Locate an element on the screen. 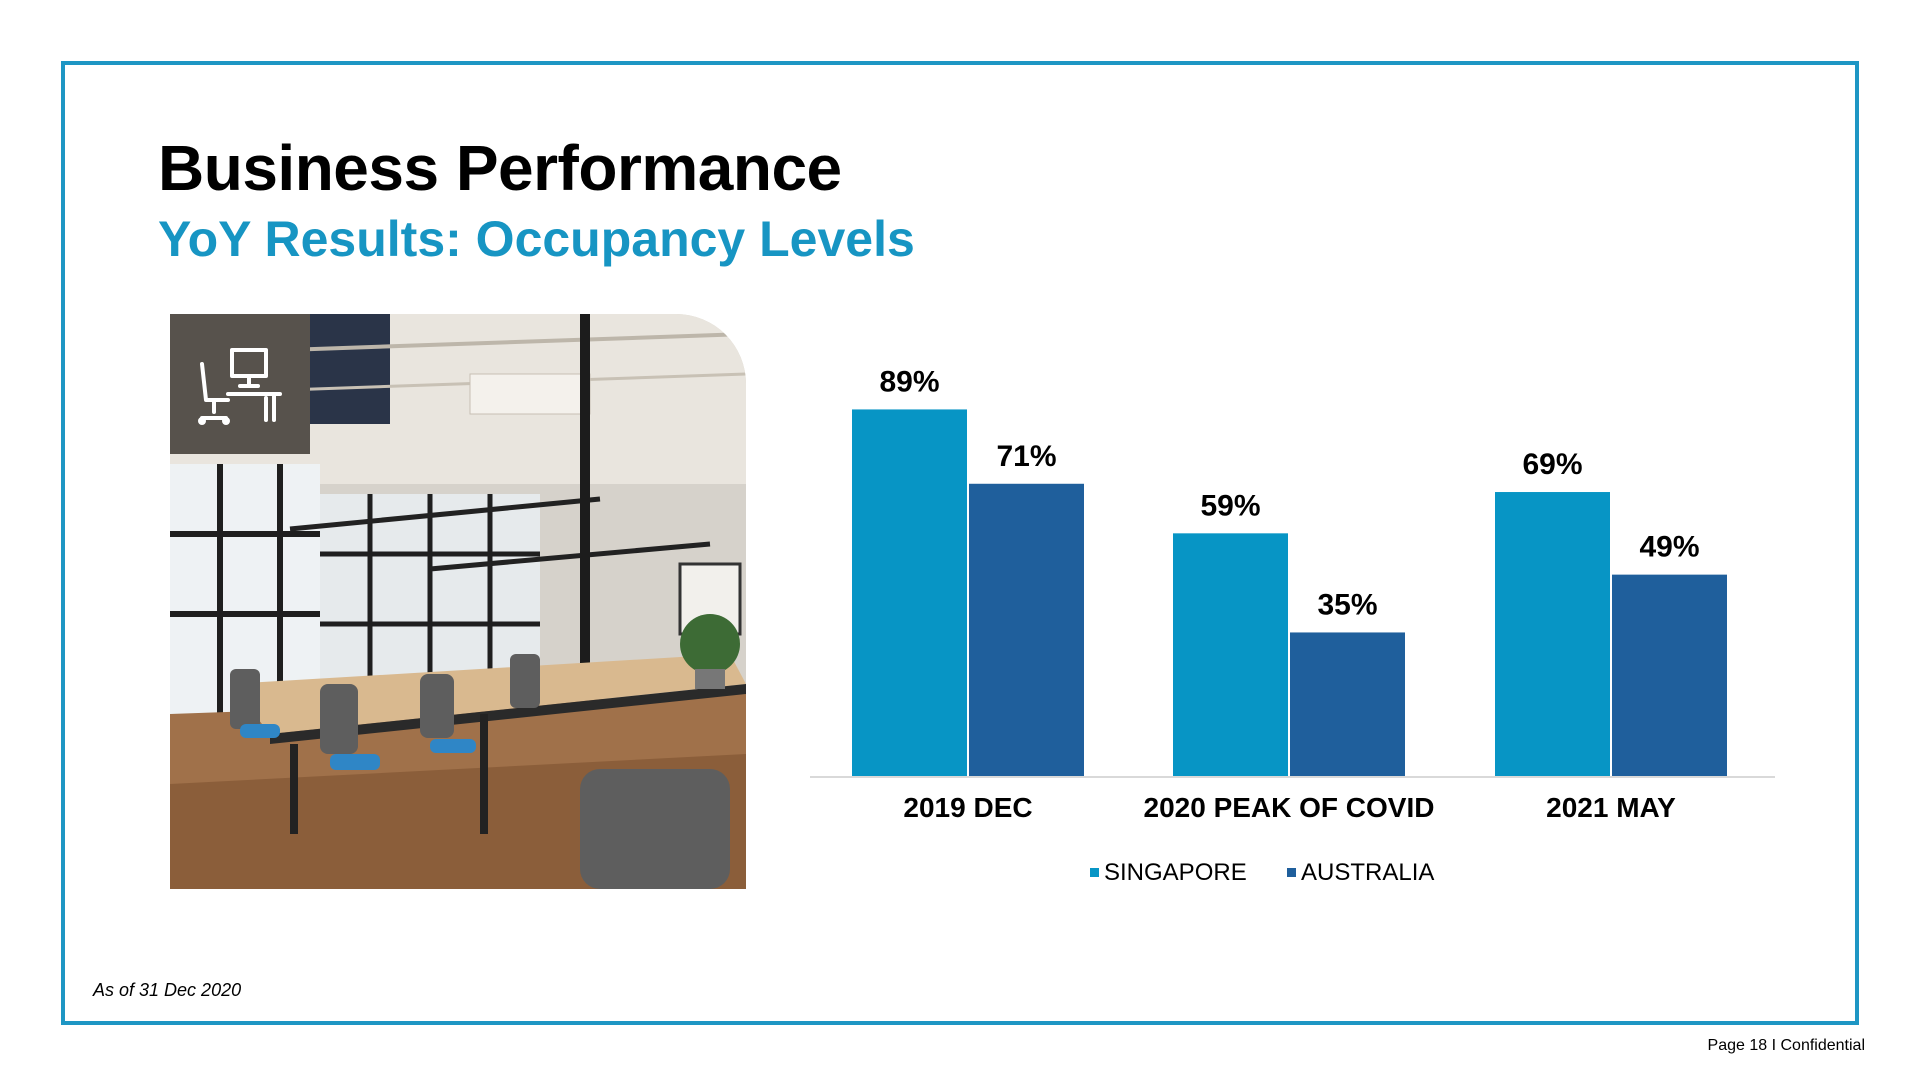 The width and height of the screenshot is (1920, 1080). desk-workstation-icon is located at coordinates (240, 384).